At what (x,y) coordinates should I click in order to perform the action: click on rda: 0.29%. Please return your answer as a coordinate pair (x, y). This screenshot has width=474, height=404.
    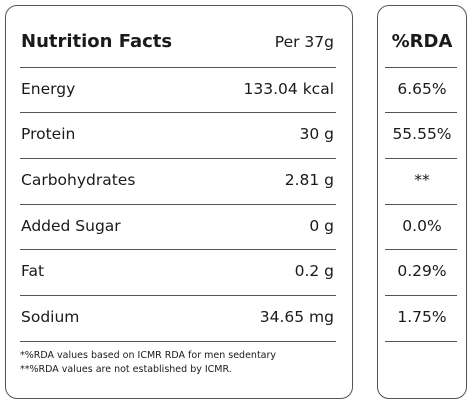
    Looking at the image, I should click on (422, 271).